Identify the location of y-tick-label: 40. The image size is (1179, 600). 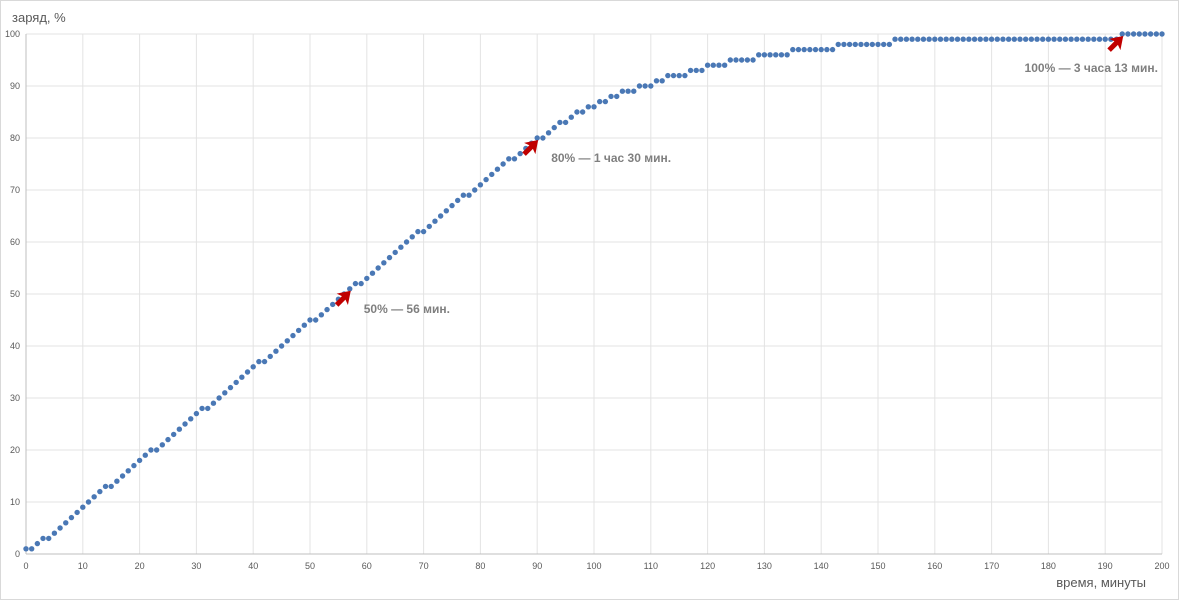
(15, 346).